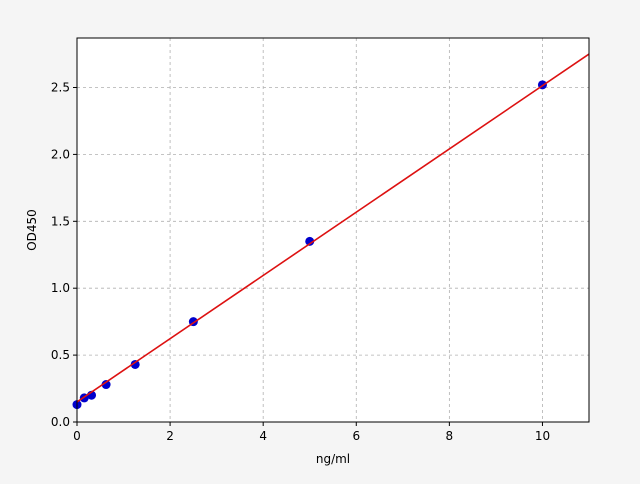 The height and width of the screenshot is (484, 640). I want to click on y-tick-label: 0.0, so click(60, 422).